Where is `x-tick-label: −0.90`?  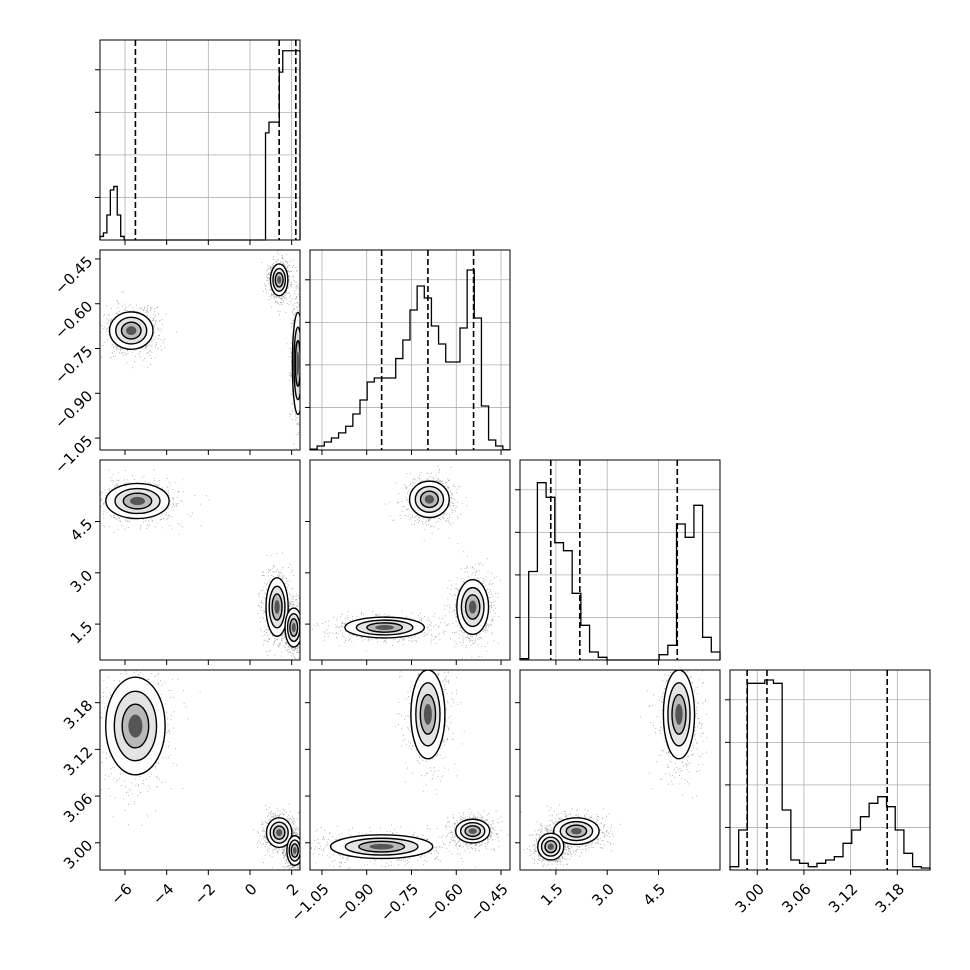
x-tick-label: −0.90 is located at coordinates (354, 902).